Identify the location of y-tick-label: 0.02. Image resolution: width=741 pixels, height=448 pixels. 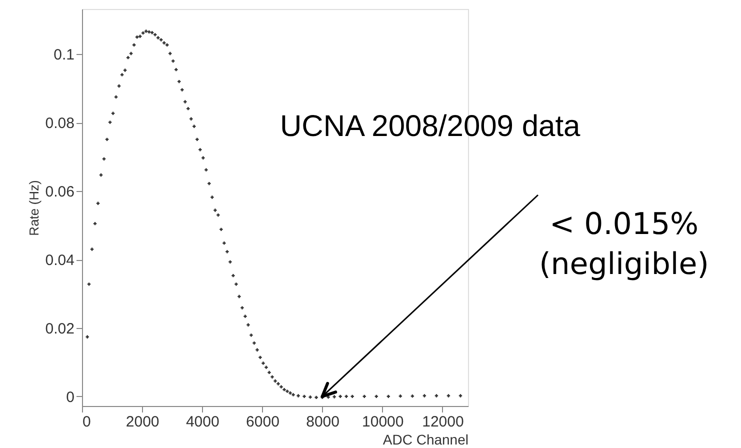
(59, 329).